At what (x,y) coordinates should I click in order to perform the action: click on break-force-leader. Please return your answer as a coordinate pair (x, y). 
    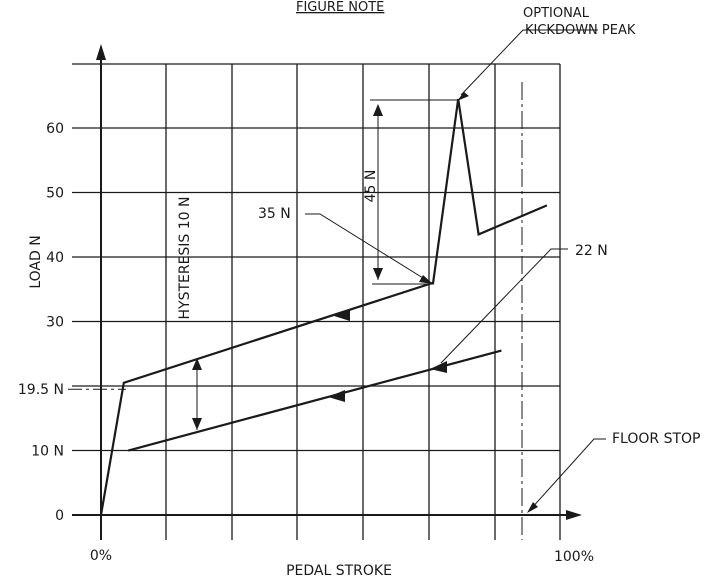
    Looking at the image, I should click on (368, 248).